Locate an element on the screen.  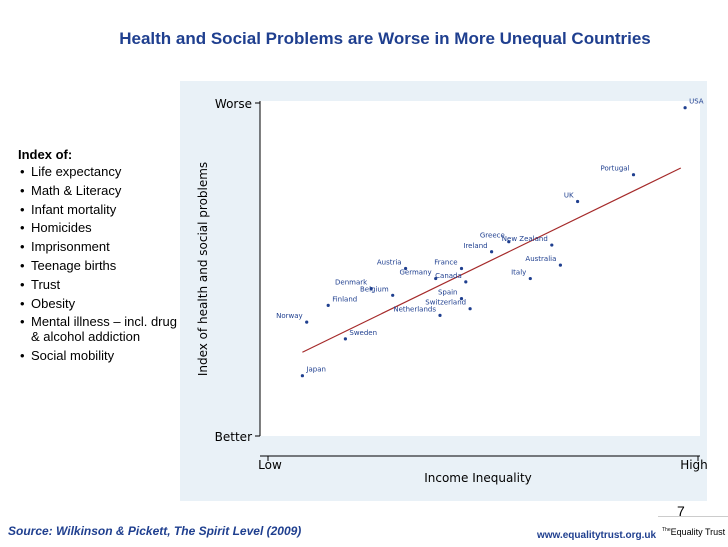
data-point-norway is located at coordinates (307, 322).